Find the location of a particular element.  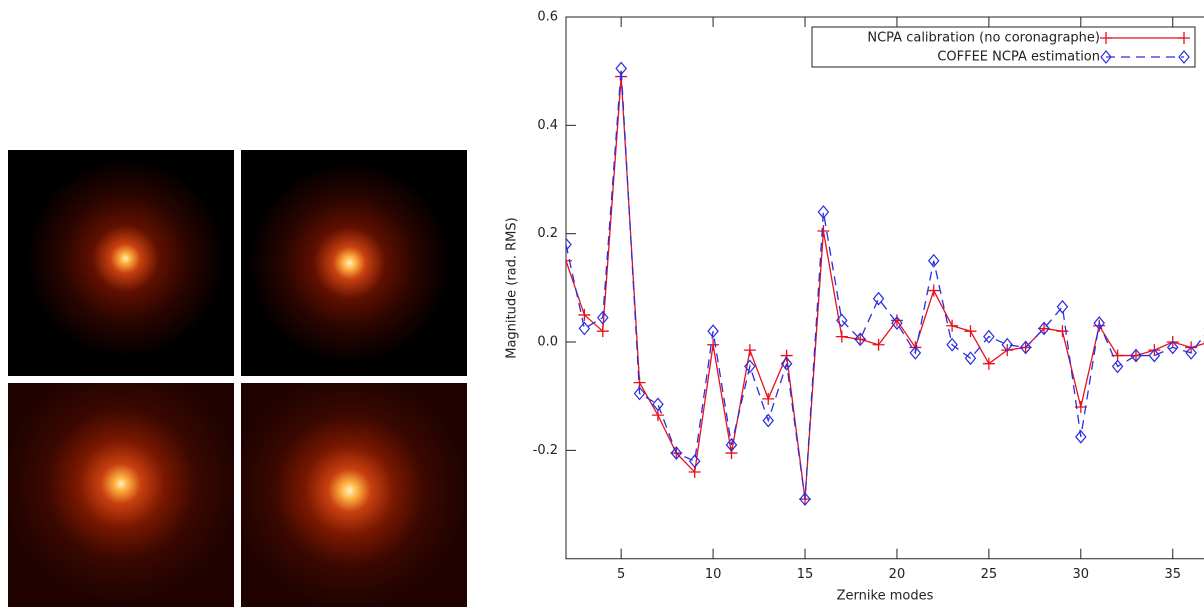

legend-label: COFFEE NCPA estimation is located at coordinates (1018, 57).